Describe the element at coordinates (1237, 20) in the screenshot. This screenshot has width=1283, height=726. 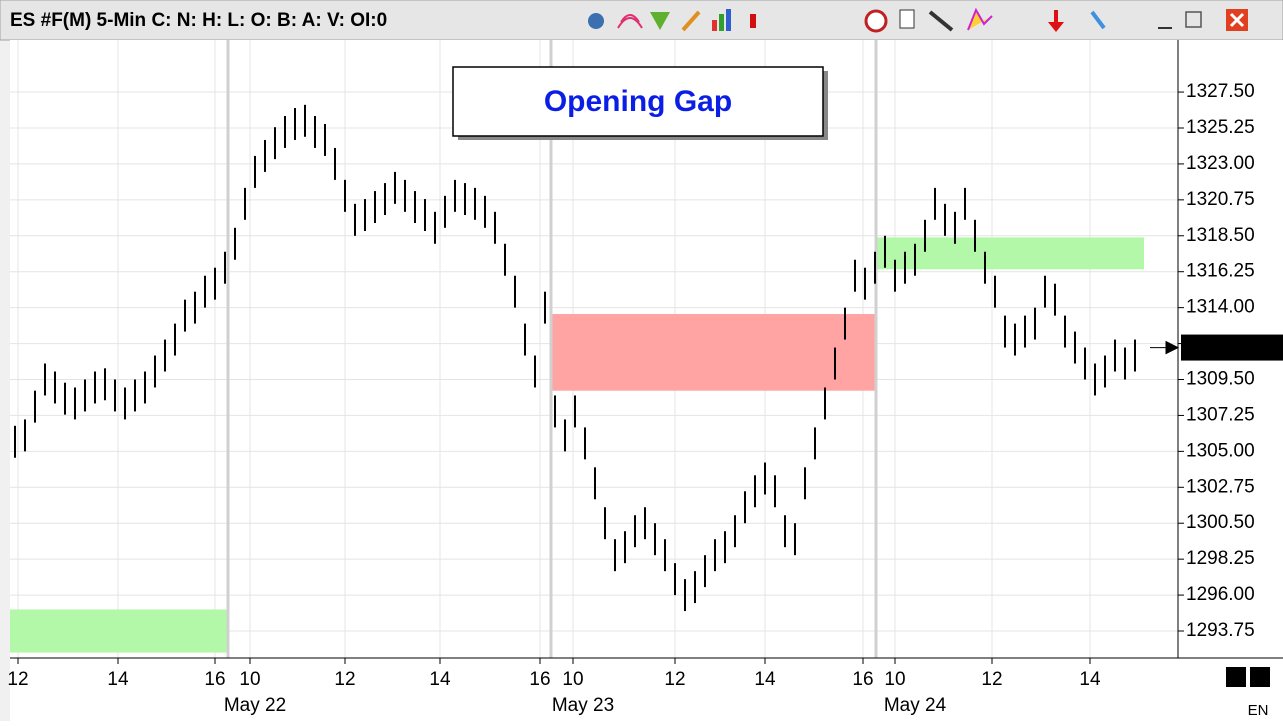
I see `close-icon` at that location.